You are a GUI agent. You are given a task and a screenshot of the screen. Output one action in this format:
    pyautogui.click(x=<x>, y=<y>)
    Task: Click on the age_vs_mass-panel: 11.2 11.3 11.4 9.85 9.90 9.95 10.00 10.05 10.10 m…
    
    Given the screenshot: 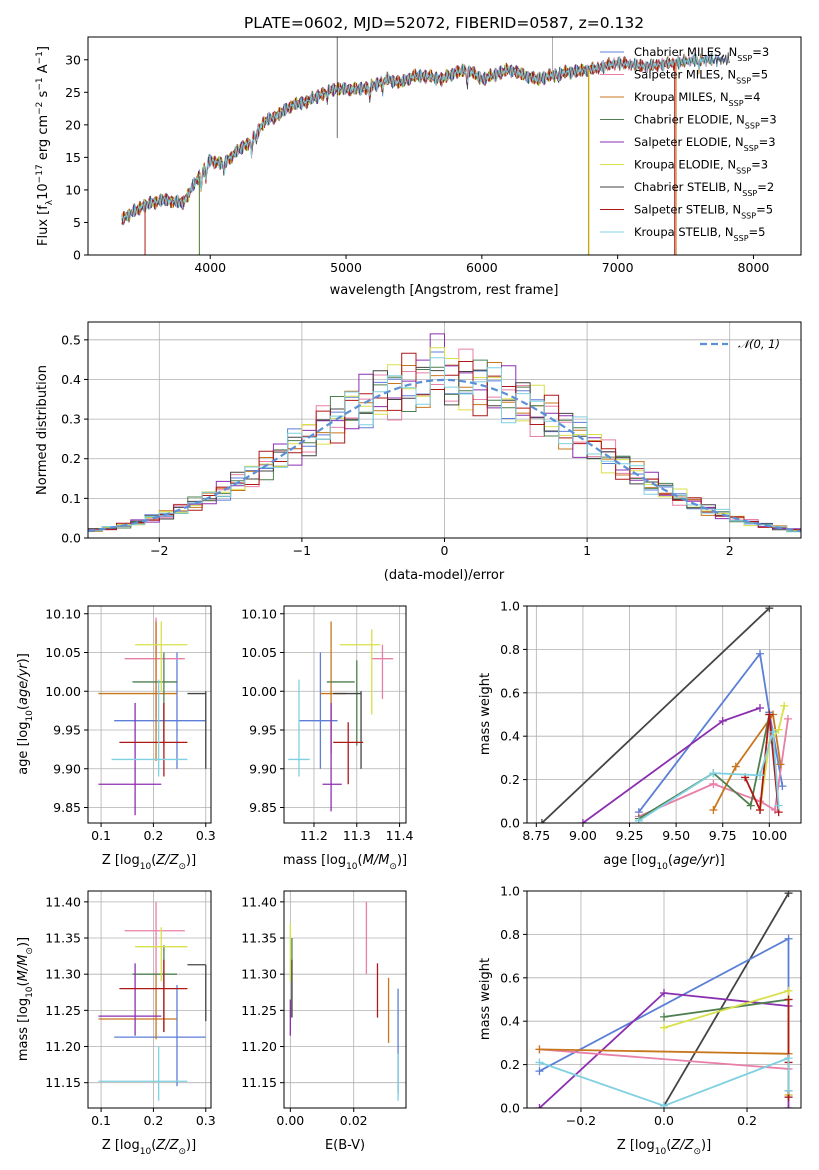 What is the action you would take?
    pyautogui.click(x=327, y=738)
    